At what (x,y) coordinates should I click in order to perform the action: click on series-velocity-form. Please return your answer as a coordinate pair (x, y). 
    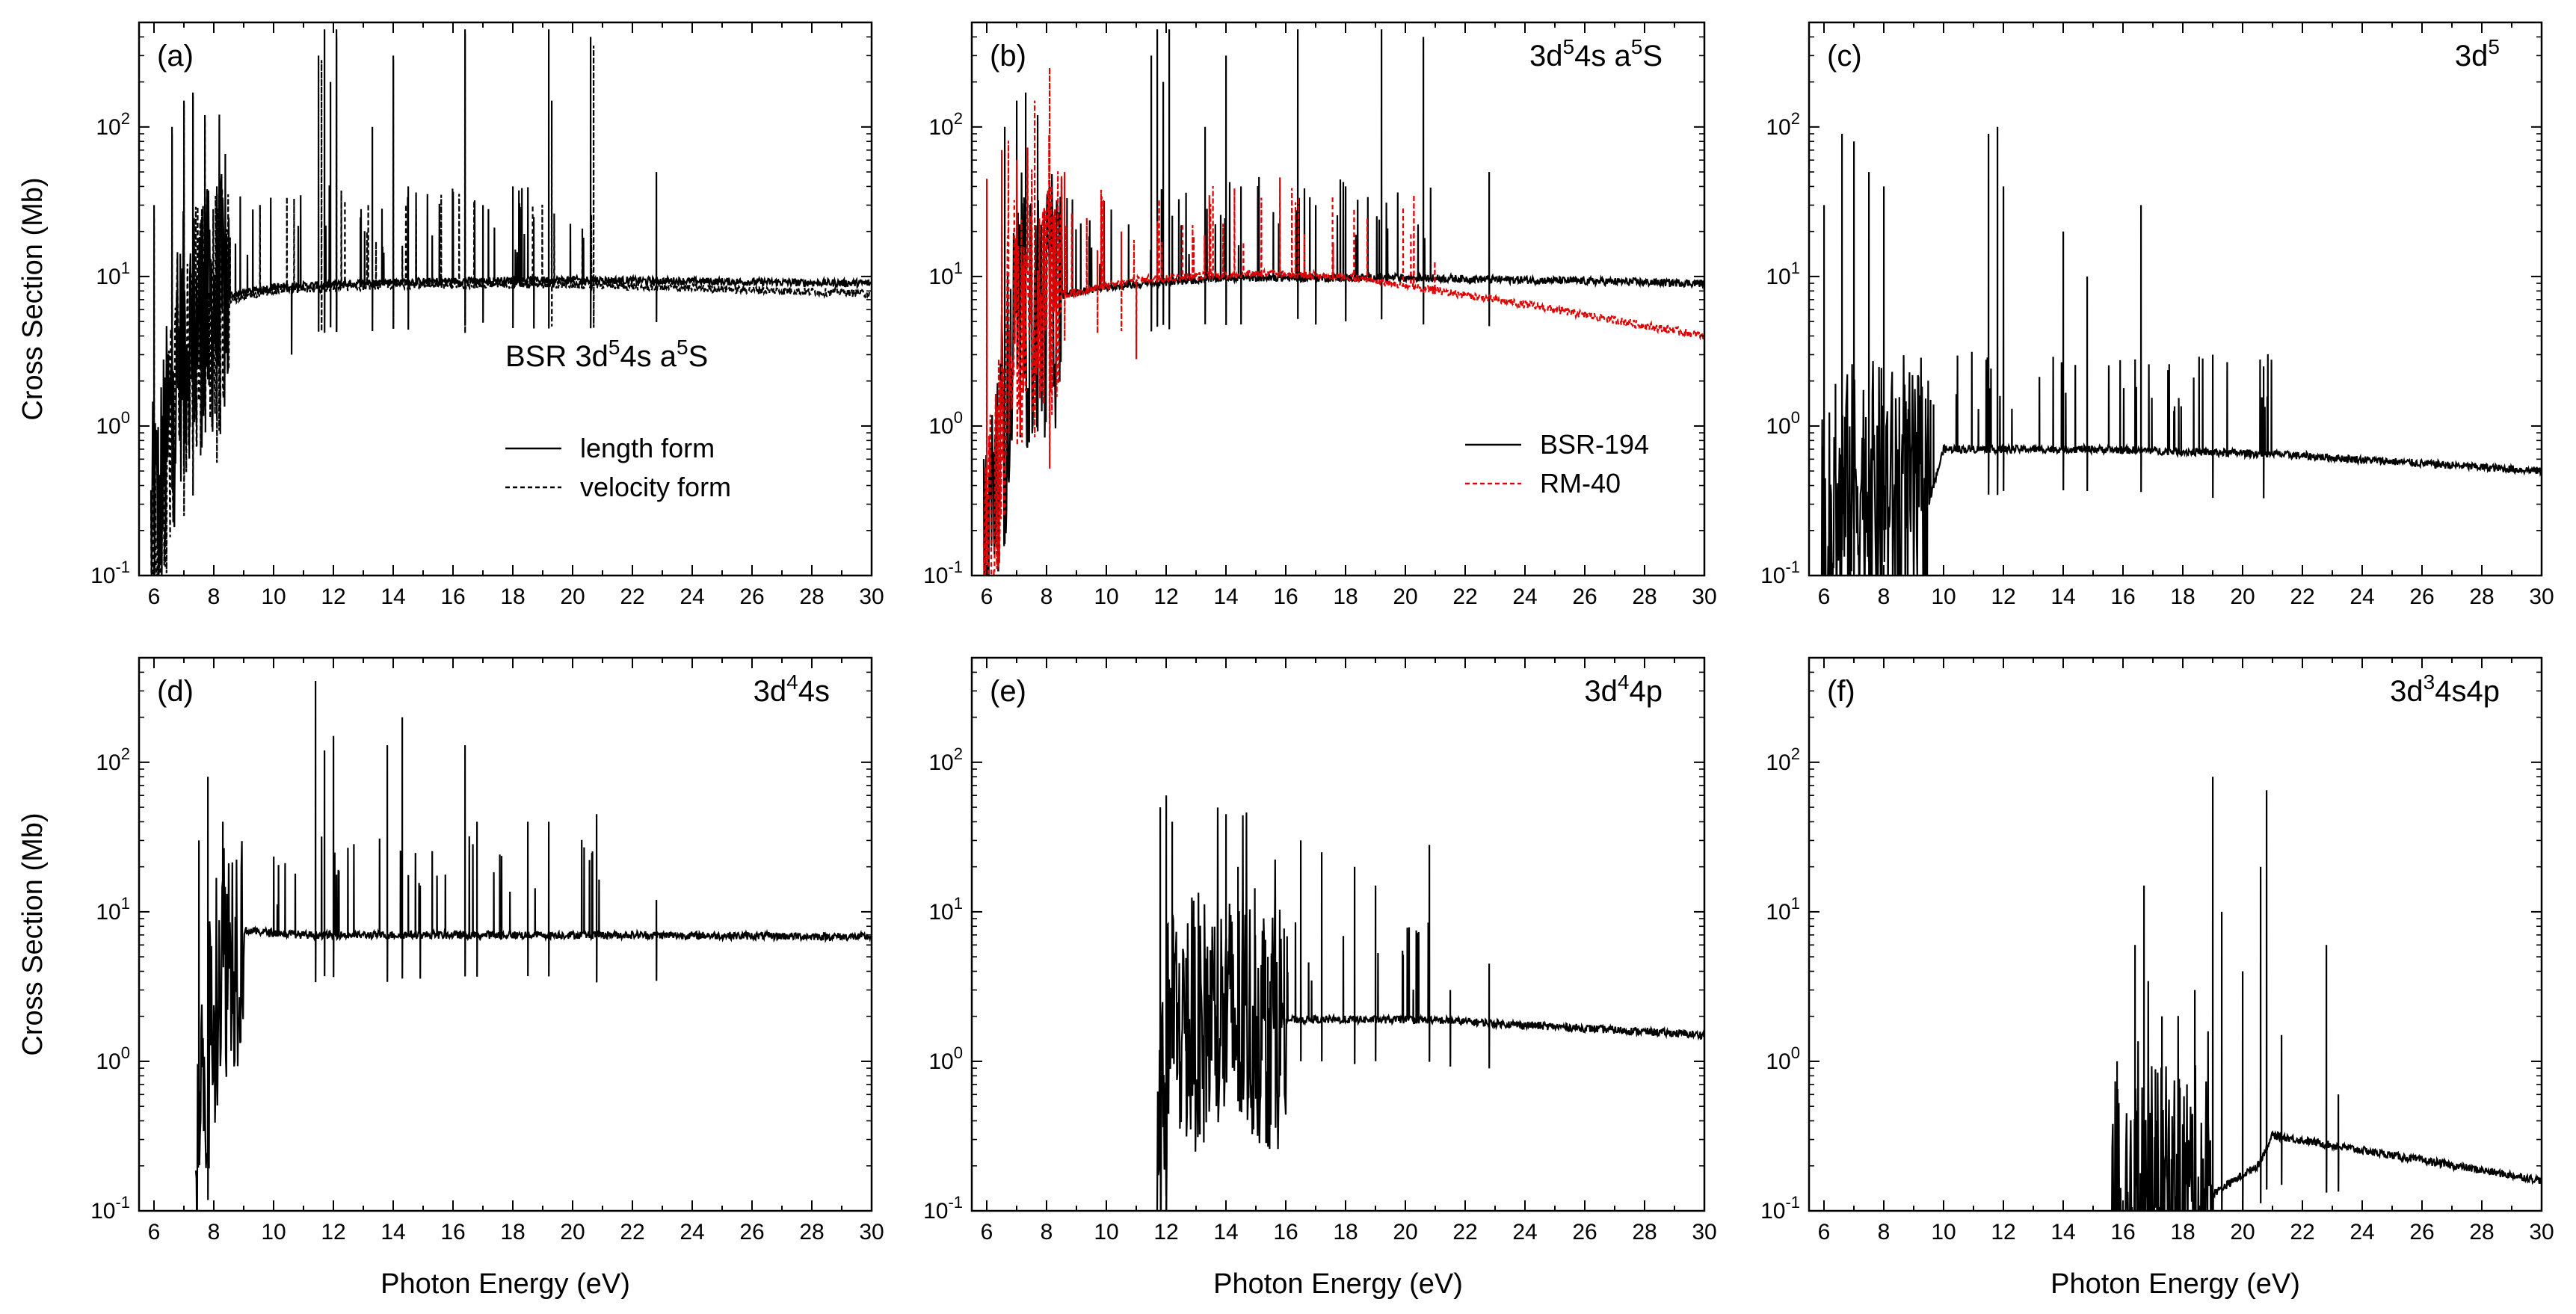
    Looking at the image, I should click on (511, 305).